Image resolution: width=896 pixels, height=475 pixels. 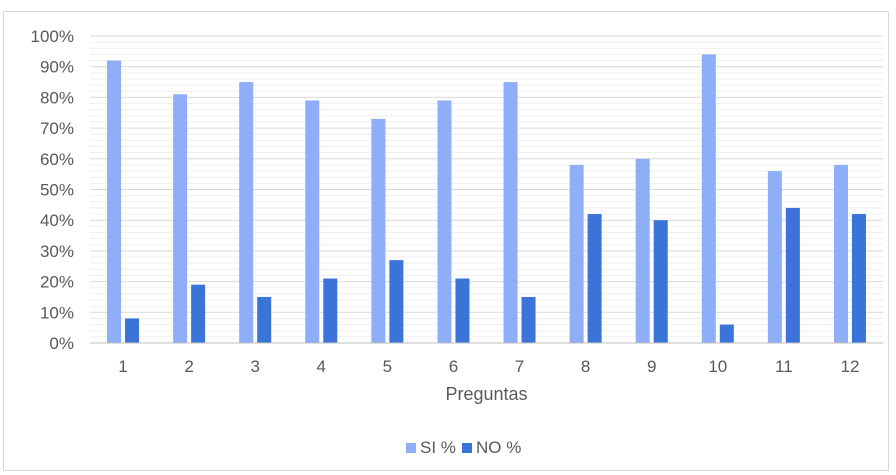 I want to click on y-axis-ticks: 0% 10% 20% 30% 40% 50% 60% 70% 80% 90% 100%, so click(x=52, y=190).